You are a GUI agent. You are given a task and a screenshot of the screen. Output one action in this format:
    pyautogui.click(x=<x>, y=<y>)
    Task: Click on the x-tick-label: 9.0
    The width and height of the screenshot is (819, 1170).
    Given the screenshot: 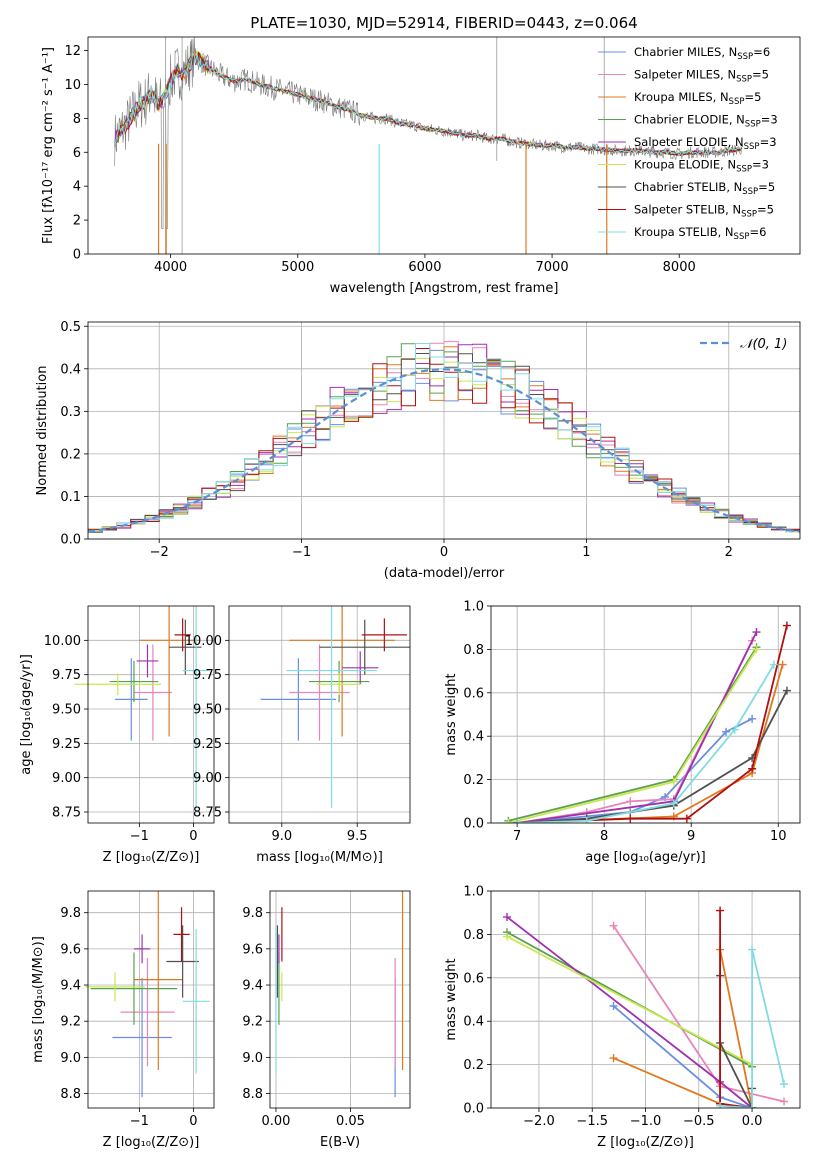 What is the action you would take?
    pyautogui.click(x=281, y=836)
    